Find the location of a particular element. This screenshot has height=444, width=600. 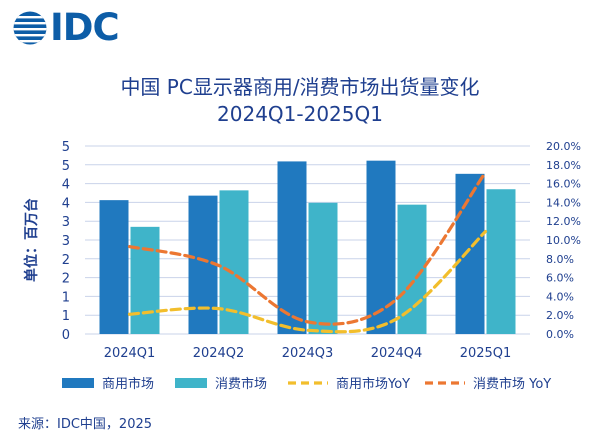

legend-label: 消费市场 YoY is located at coordinates (512, 384).